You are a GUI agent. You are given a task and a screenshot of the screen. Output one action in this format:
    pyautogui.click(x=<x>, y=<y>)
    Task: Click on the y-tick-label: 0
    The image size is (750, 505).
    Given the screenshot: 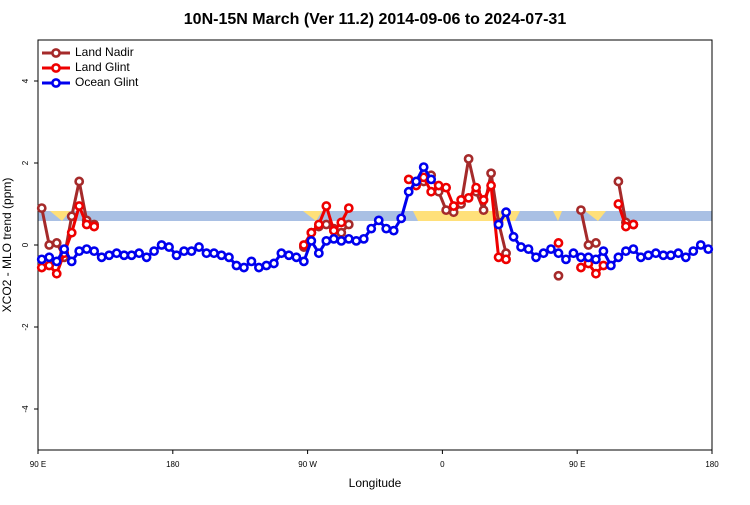 What is the action you would take?
    pyautogui.click(x=25, y=244)
    